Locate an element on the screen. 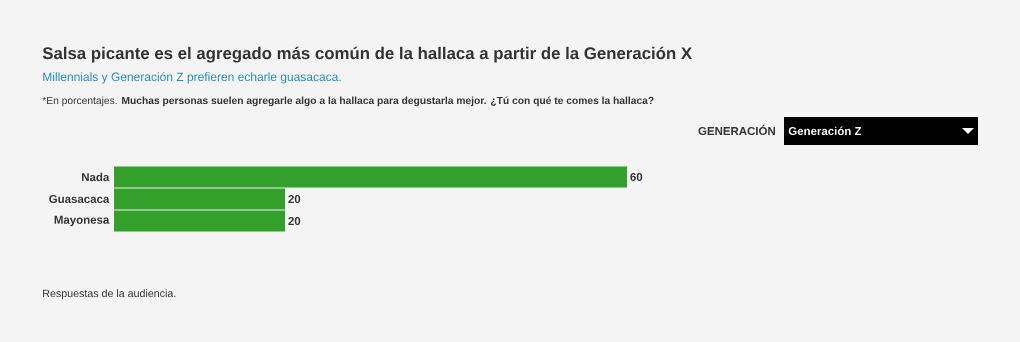 Image resolution: width=1020 pixels, height=342 pixels. chart-subtitle: Millennials y Generación Z prefieren echarle guasacaca. is located at coordinates (192, 78).